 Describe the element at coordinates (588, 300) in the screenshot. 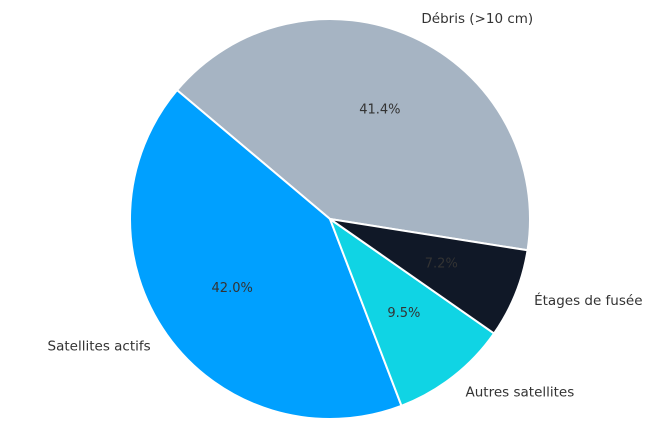

I see `slice-label-3: Étages de fusée` at that location.